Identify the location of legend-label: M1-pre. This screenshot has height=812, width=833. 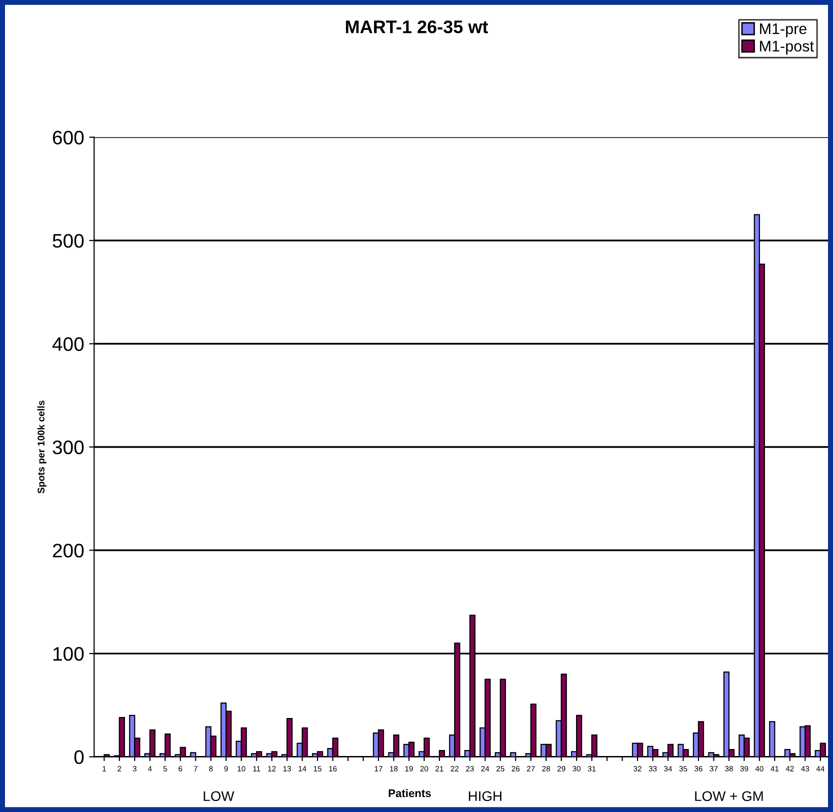
(783, 31).